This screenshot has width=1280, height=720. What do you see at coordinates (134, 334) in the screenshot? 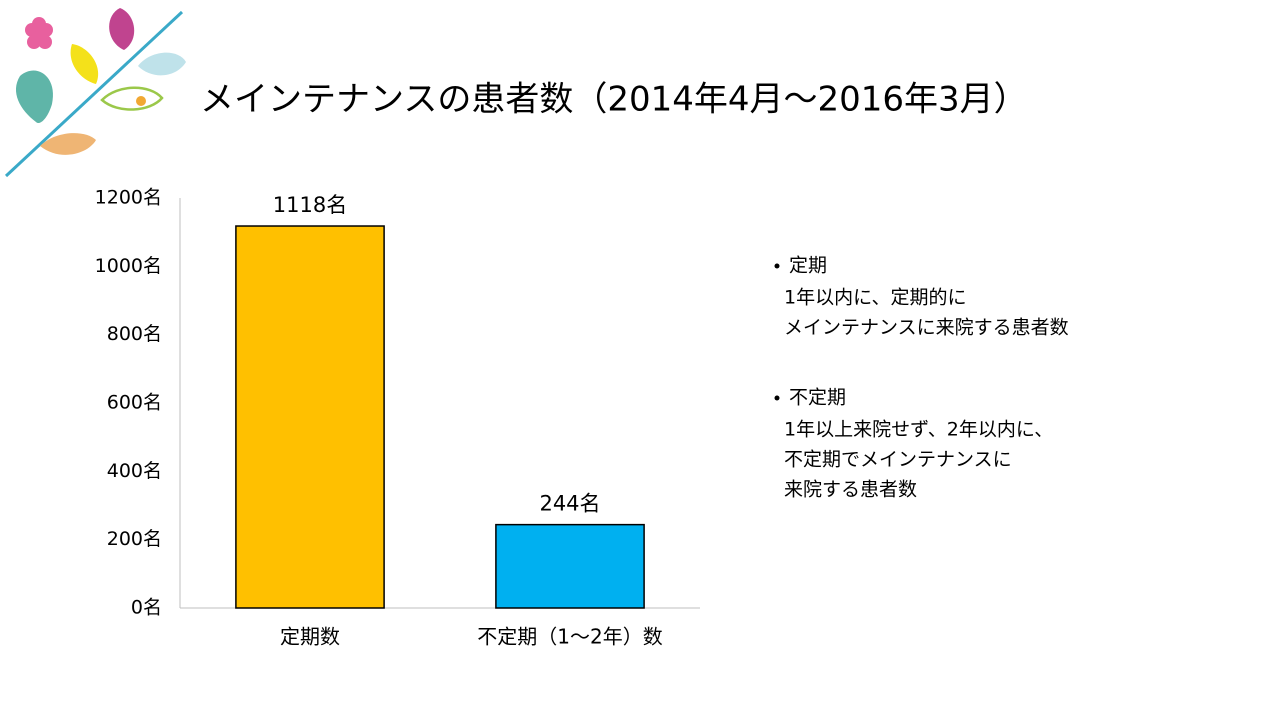
I see `y-tick-label: 800名` at bounding box center [134, 334].